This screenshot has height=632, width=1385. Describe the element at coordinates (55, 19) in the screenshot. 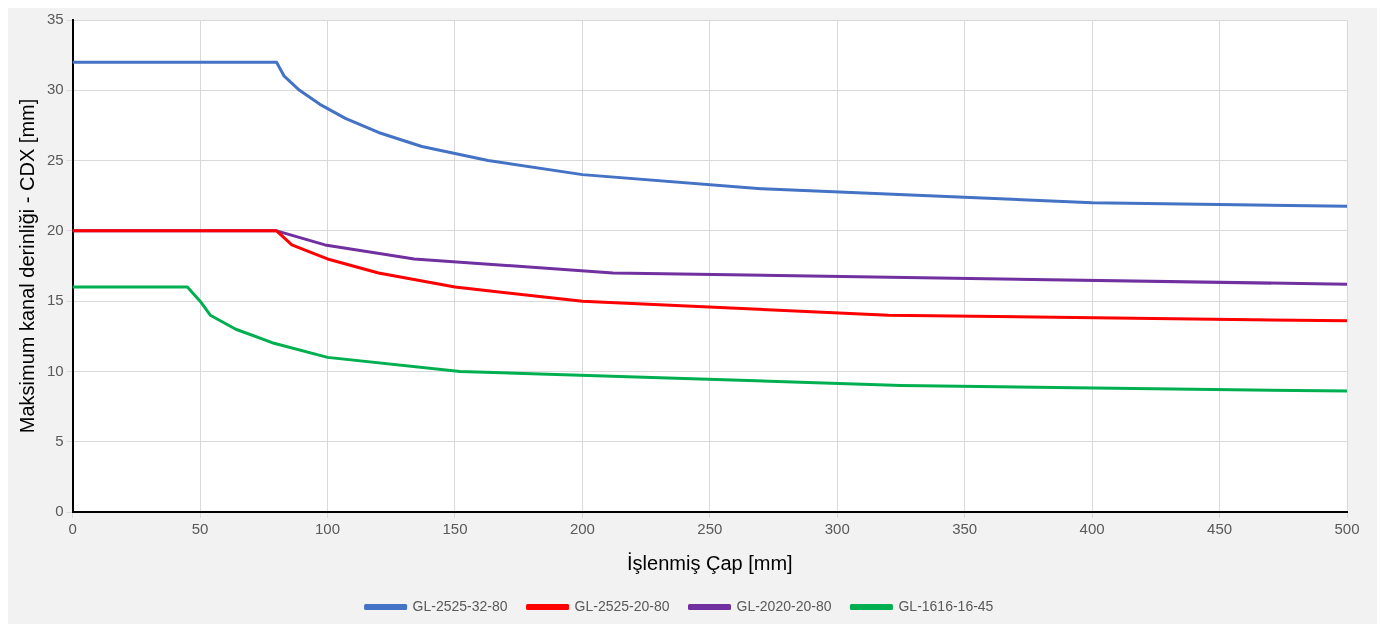

I see `y-tick-label: 35` at that location.